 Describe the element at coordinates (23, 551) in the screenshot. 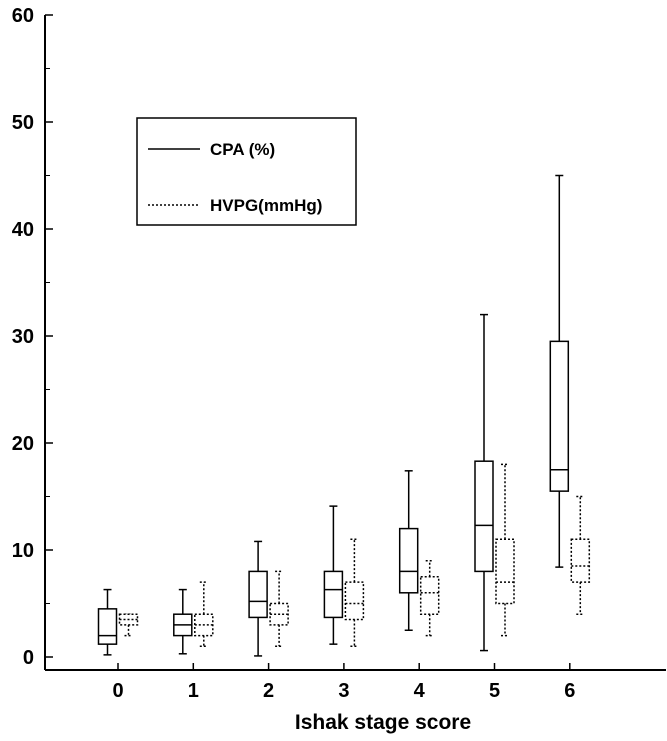

I see `y-tick-label: 10` at that location.